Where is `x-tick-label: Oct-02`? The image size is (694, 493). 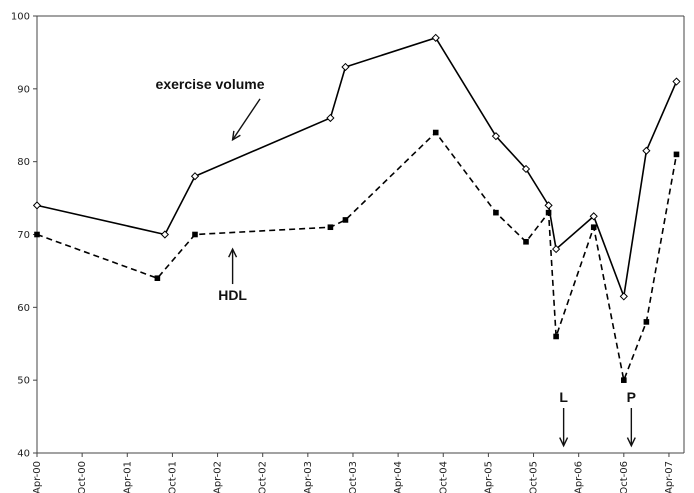
x-tick-label: Oct-02 is located at coordinates (263, 477).